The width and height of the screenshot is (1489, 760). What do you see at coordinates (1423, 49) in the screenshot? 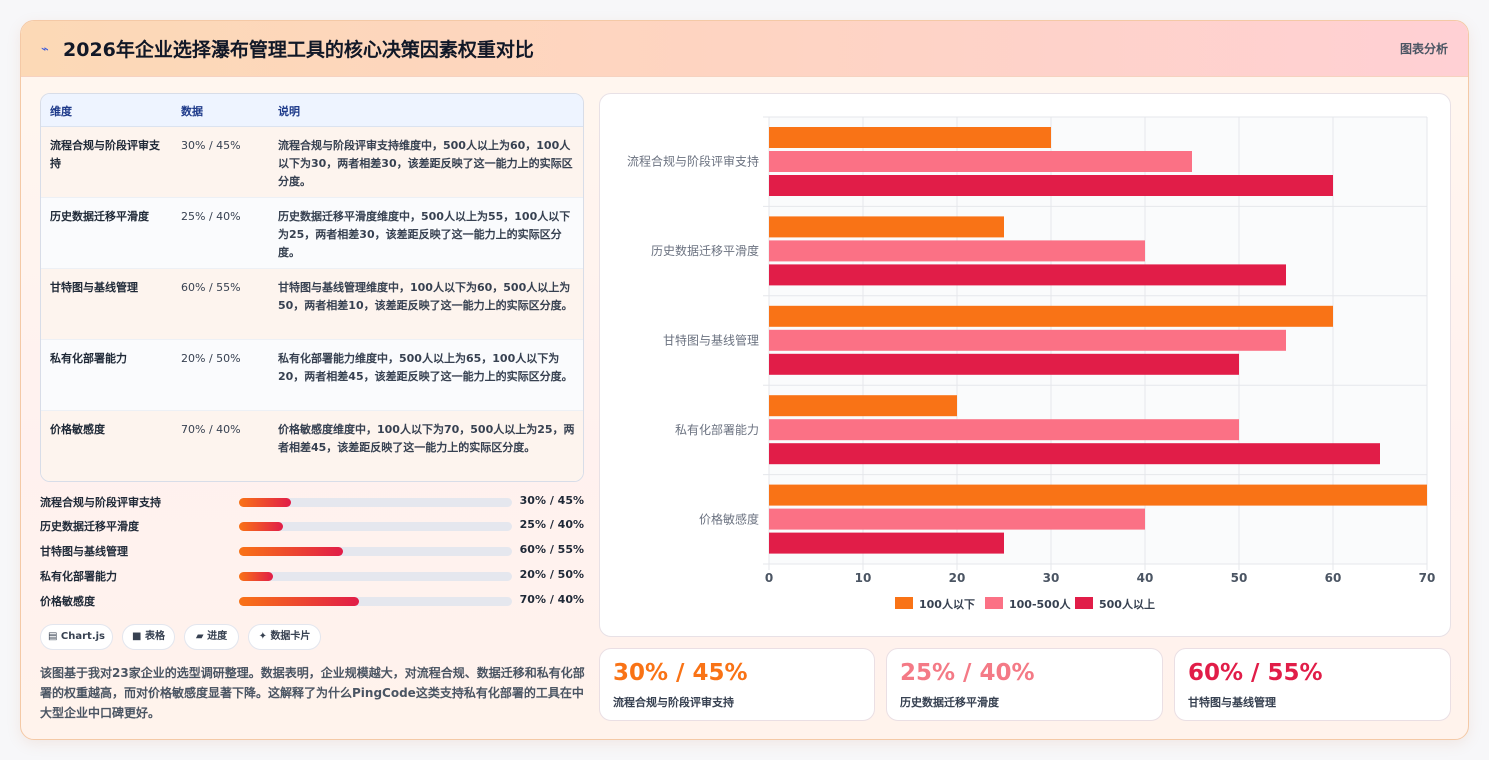
I see `chart-analysis-link: 图表分析` at bounding box center [1423, 49].